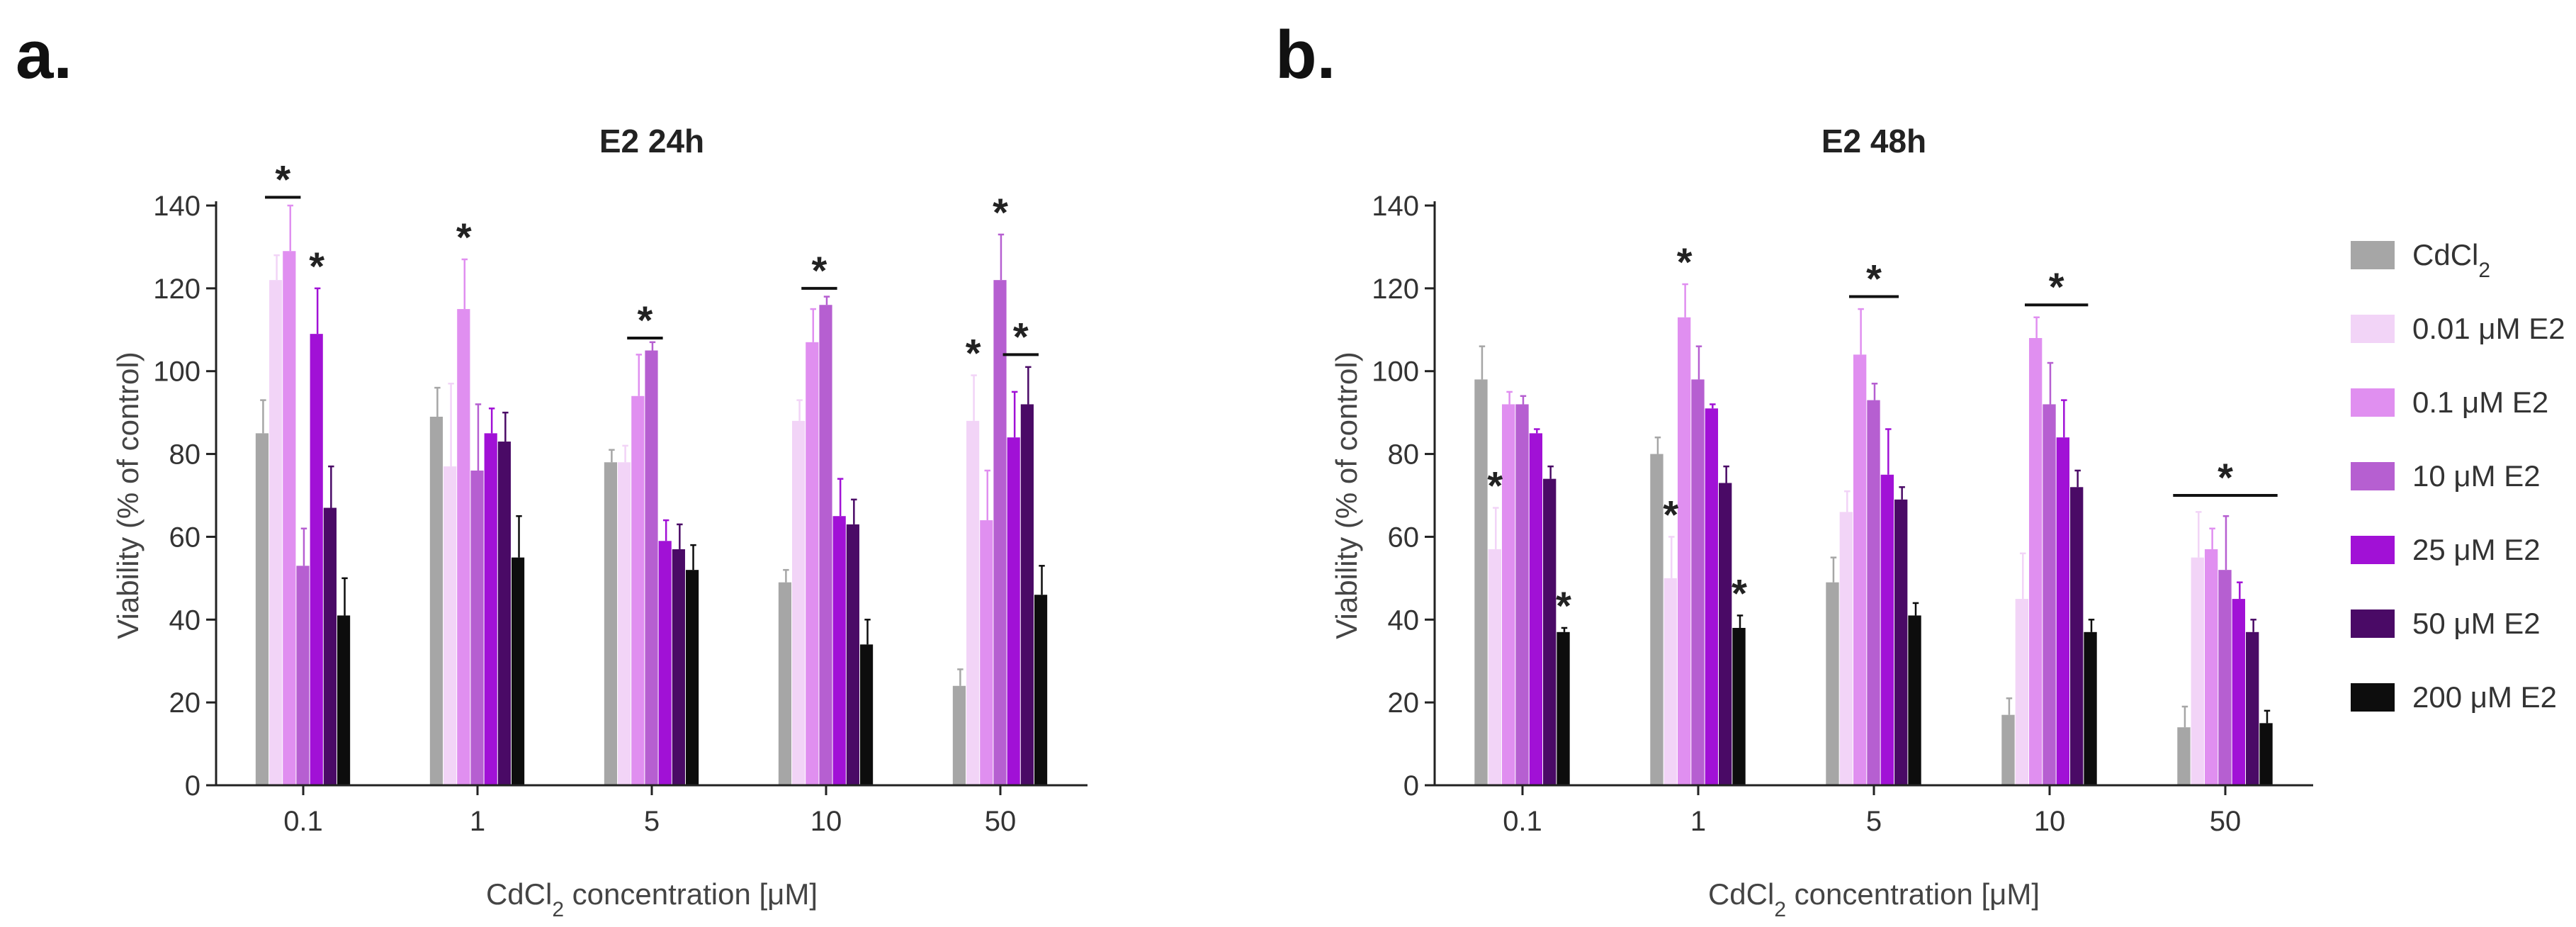 The width and height of the screenshot is (2576, 927). Describe the element at coordinates (185, 455) in the screenshot. I see `y-tick-label: 80` at that location.